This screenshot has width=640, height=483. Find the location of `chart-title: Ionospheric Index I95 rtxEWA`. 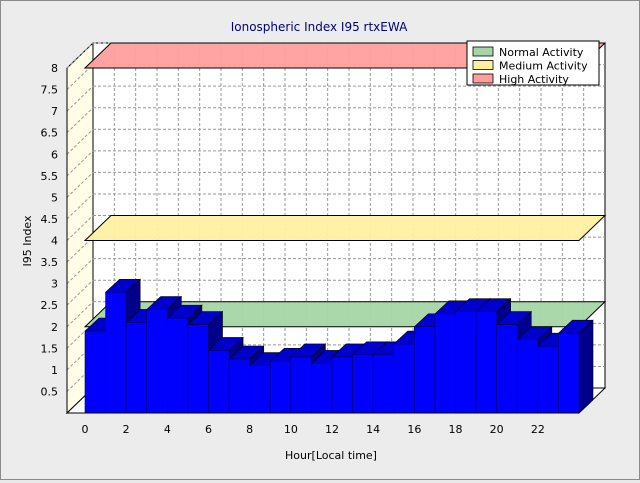

chart-title: Ionospheric Index I95 rtxEWA is located at coordinates (319, 27).